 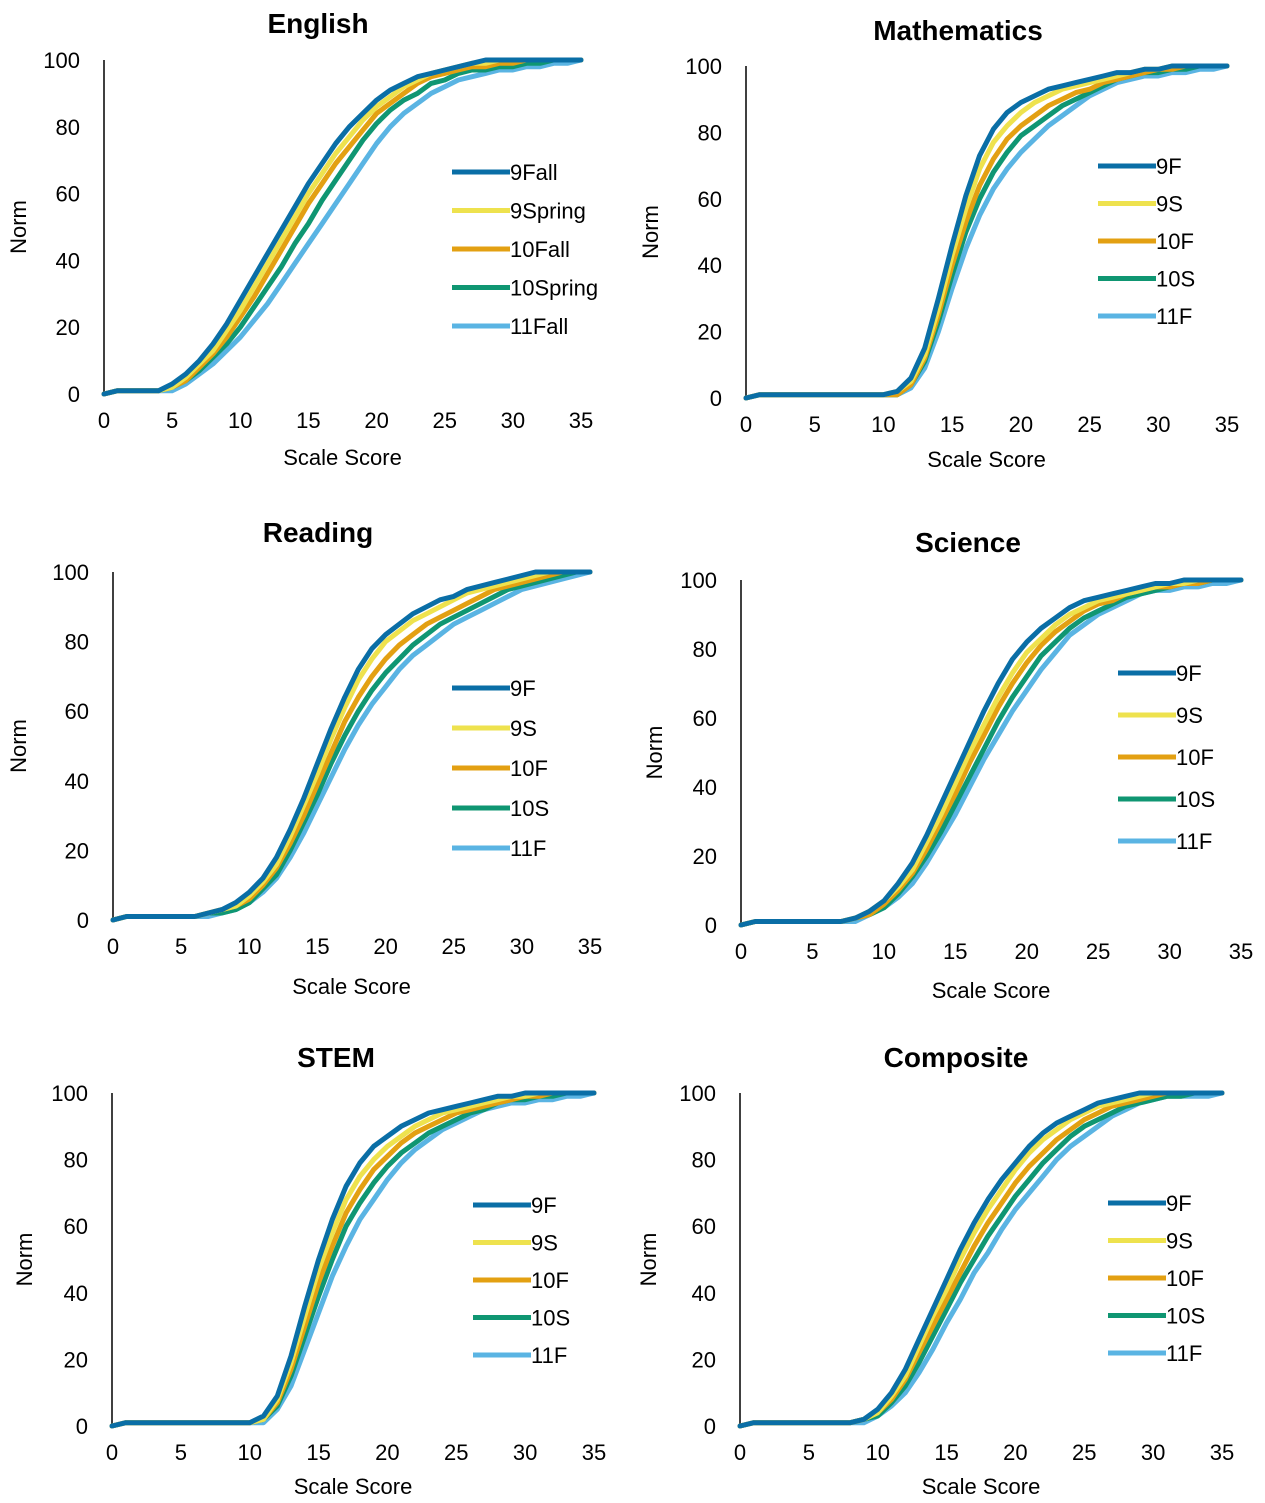 What do you see at coordinates (548, 211) in the screenshot?
I see `legend-entry: 9Spring` at bounding box center [548, 211].